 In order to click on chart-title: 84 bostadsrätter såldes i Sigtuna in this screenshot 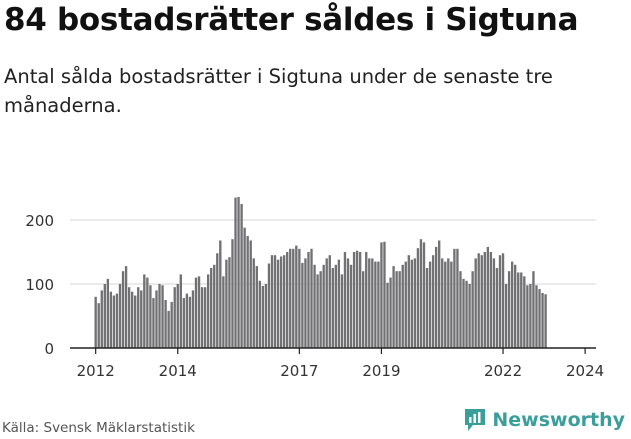, I will do `click(291, 20)`.